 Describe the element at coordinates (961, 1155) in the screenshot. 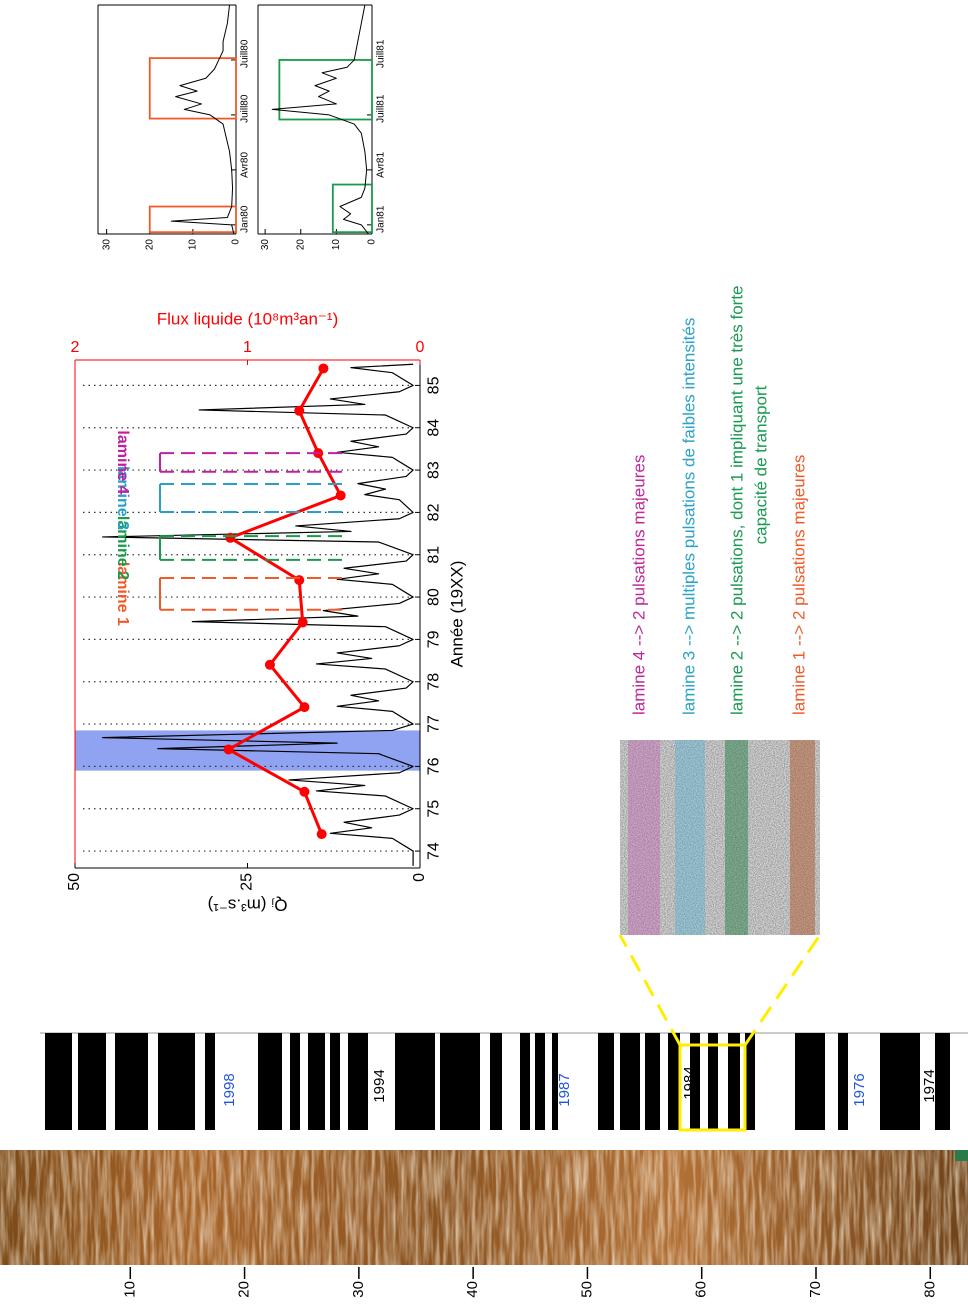

I see `core-edge` at that location.